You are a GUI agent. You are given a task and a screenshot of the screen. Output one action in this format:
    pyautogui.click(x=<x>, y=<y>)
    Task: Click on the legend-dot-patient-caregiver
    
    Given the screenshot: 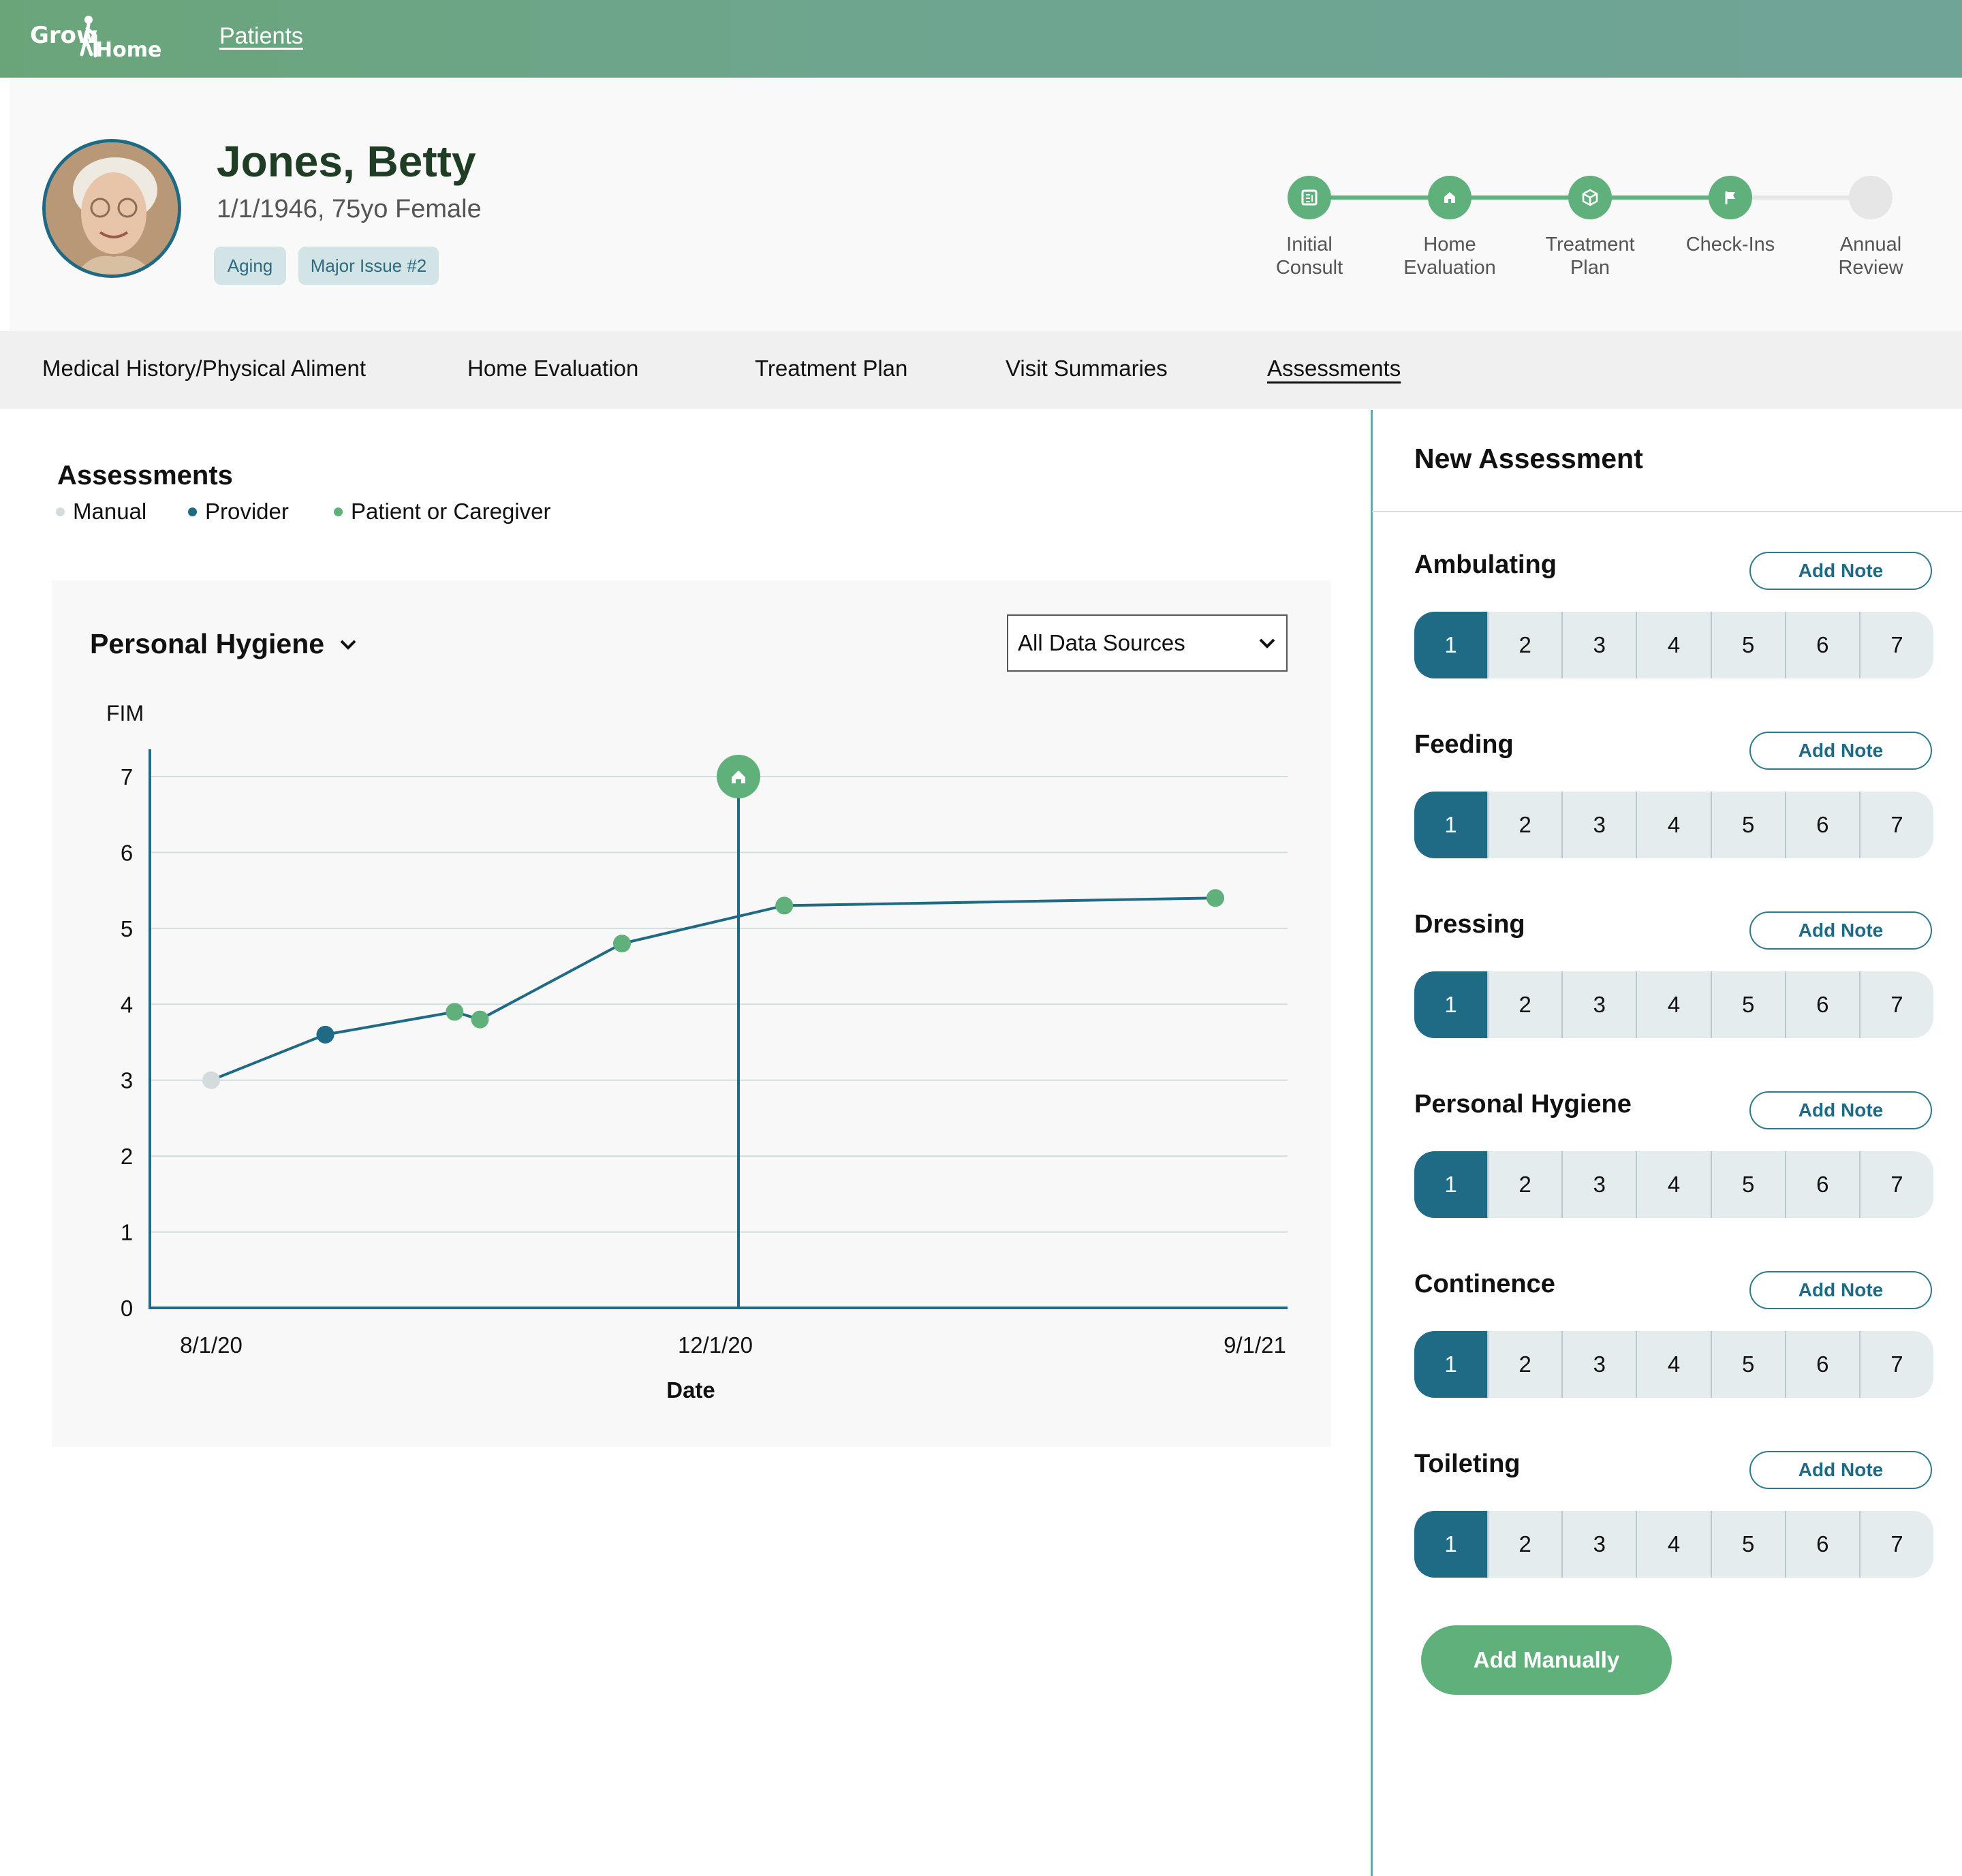 What is the action you would take?
    pyautogui.click(x=339, y=511)
    